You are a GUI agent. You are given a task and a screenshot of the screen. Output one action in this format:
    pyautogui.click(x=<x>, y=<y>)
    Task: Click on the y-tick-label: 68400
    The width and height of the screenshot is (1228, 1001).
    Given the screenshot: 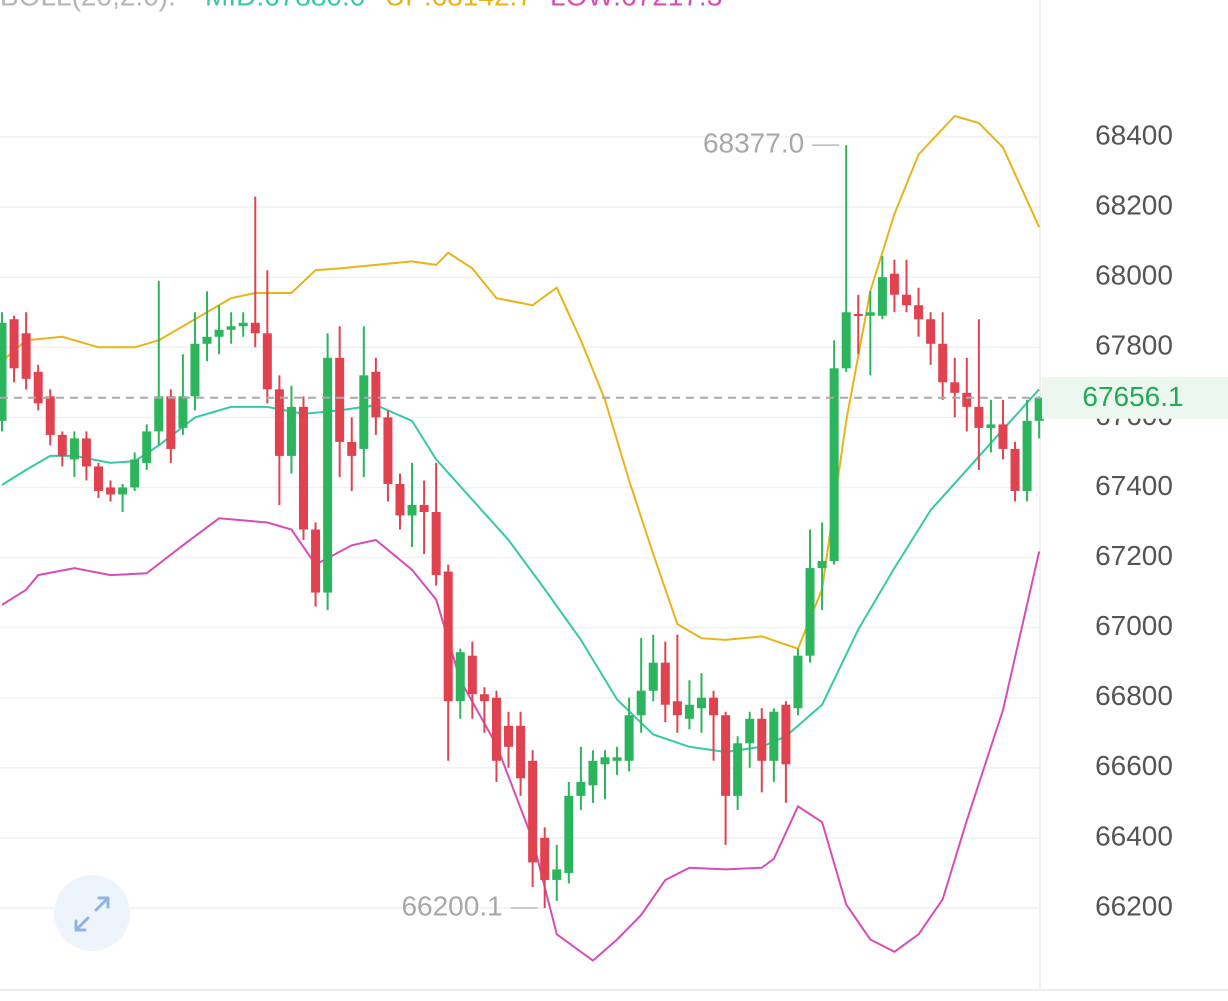 What is the action you would take?
    pyautogui.click(x=1134, y=134)
    